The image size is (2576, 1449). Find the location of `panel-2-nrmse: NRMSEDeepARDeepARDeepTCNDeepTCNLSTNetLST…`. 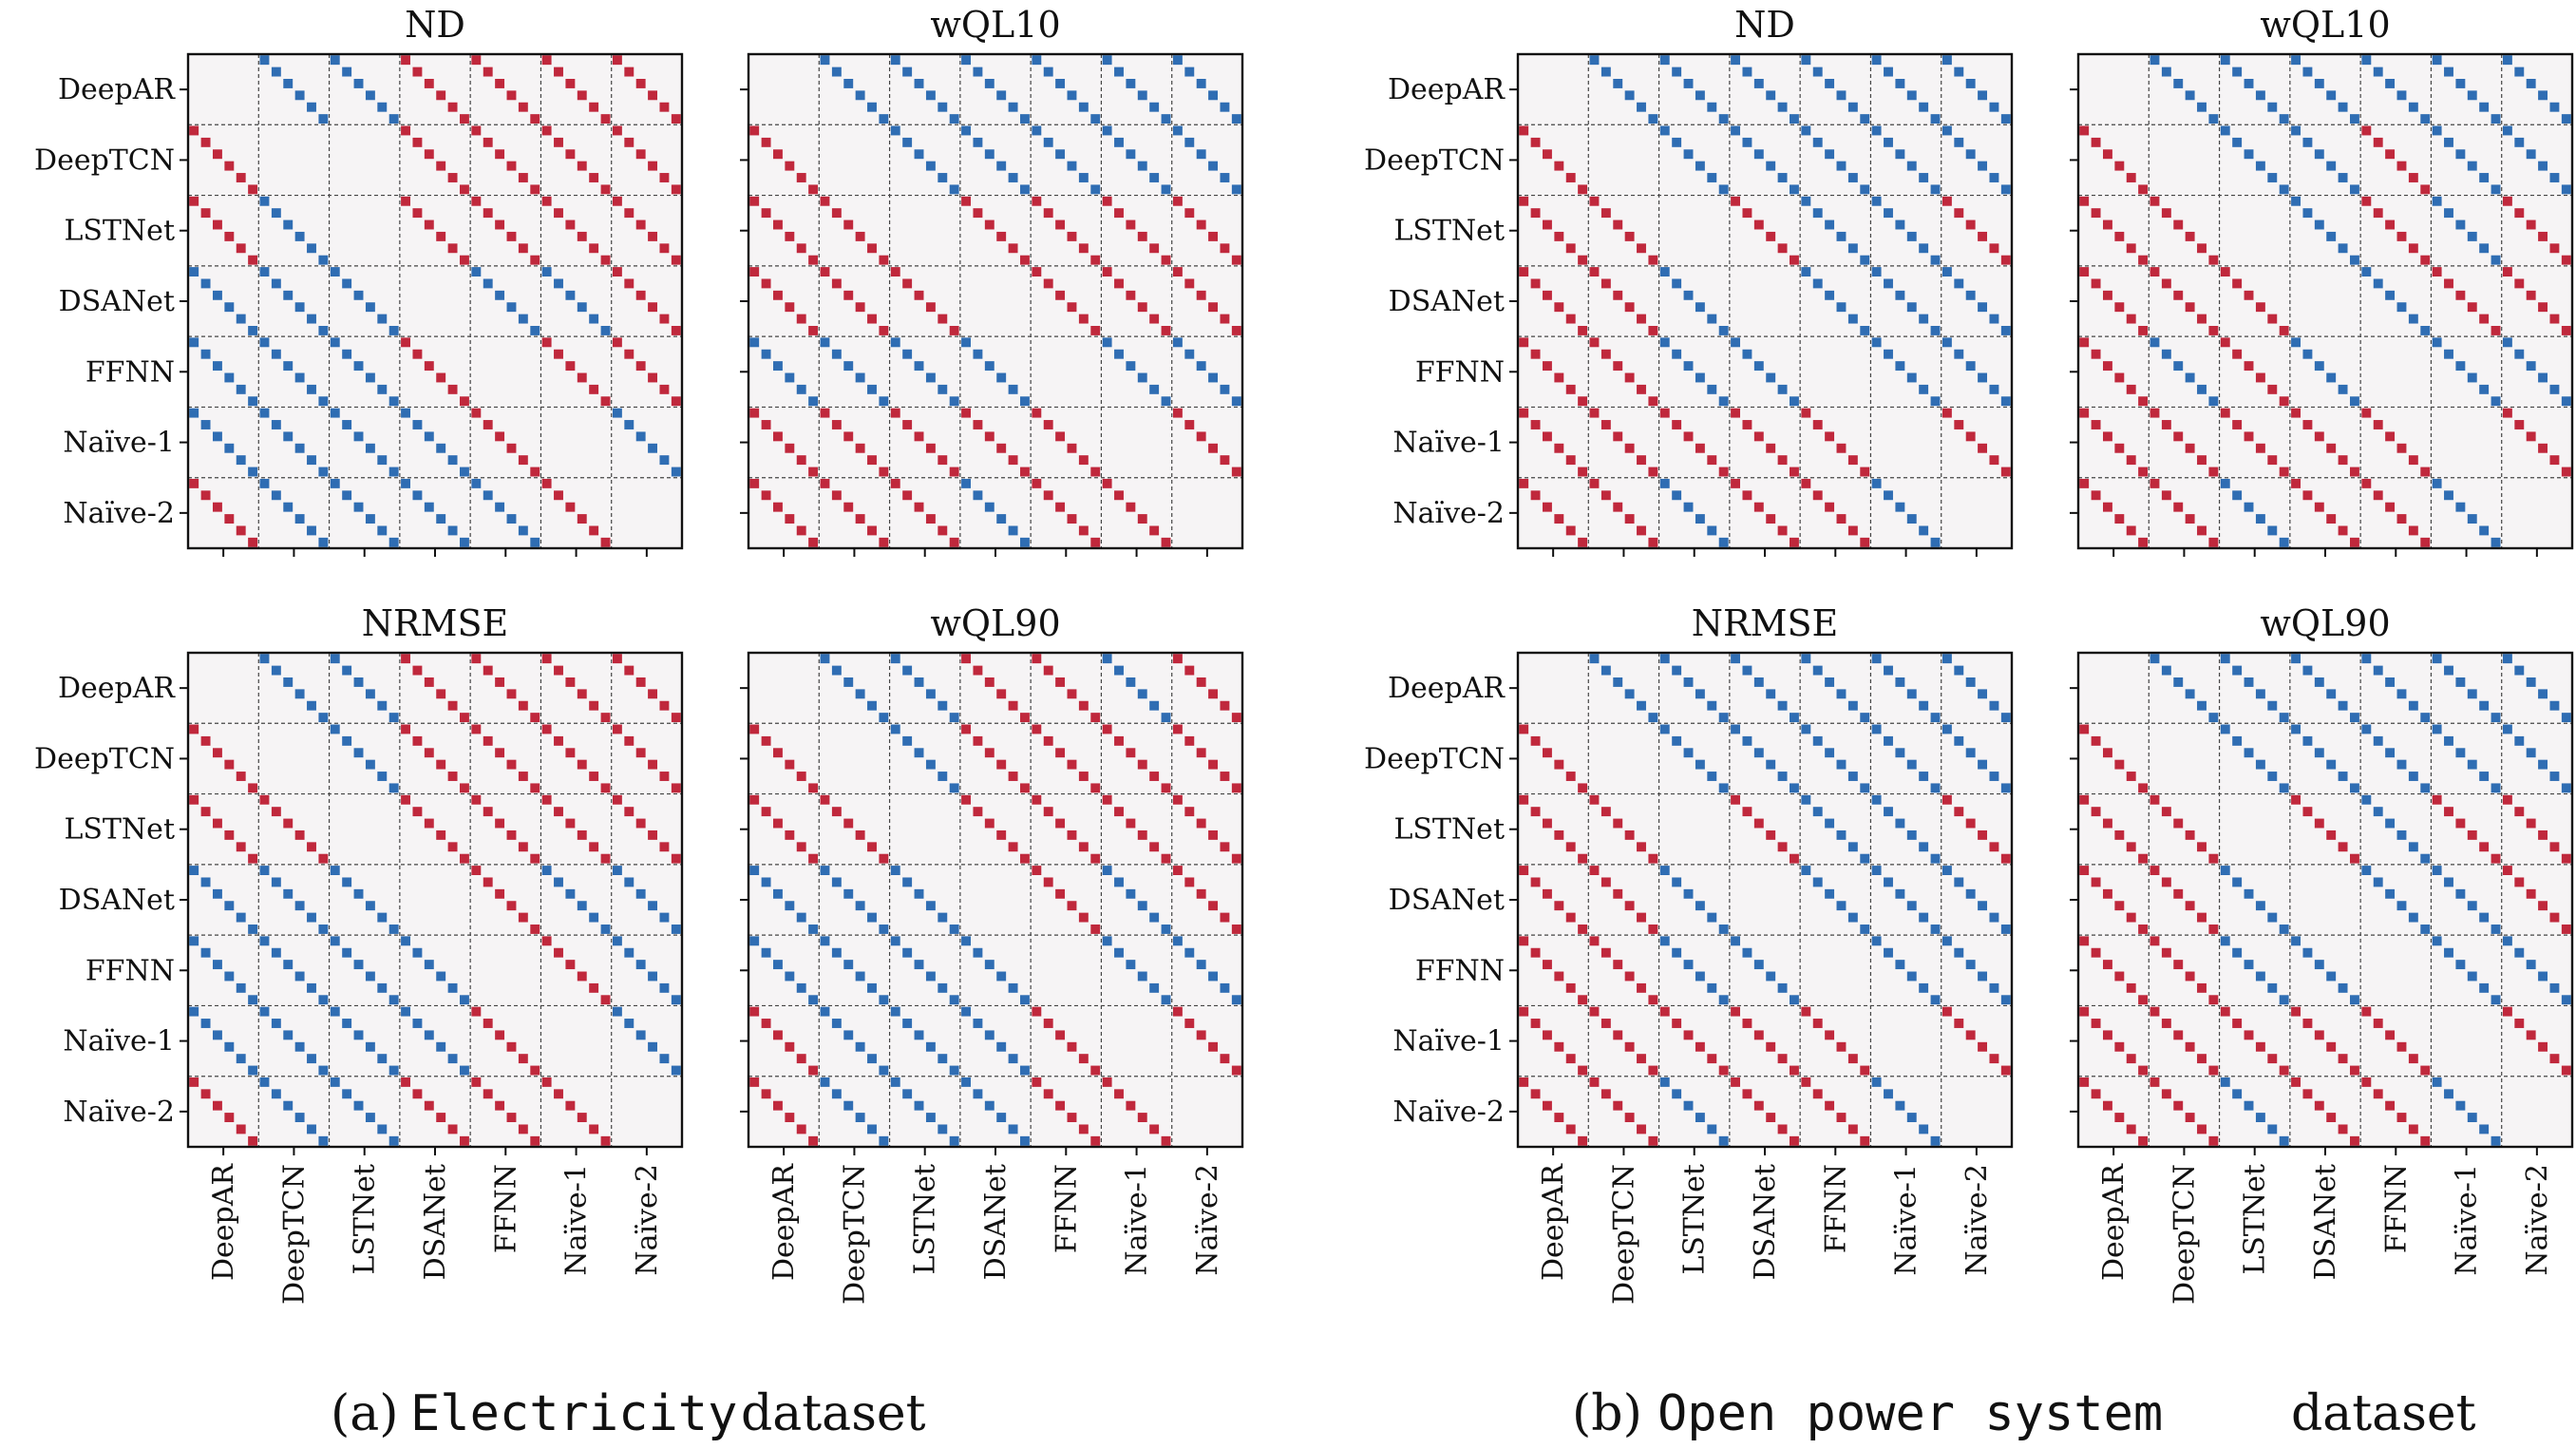

panel-2-nrmse: NRMSEDeepARDeepARDeepTCNDeepTCNLSTNetLST… is located at coordinates (1689, 954).